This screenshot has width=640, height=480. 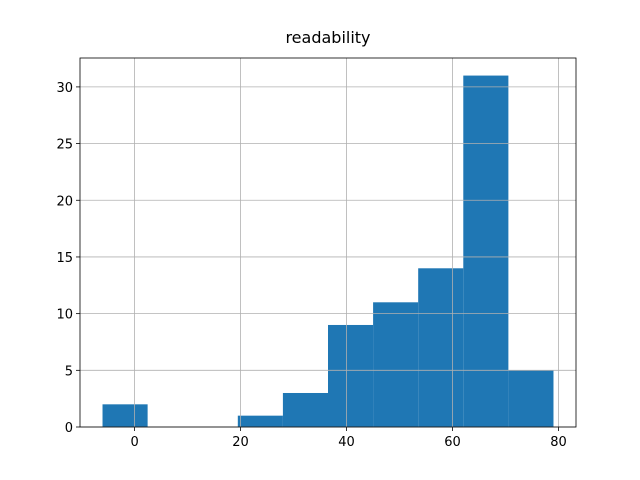 I want to click on y-tick-label: 10, so click(x=64, y=315).